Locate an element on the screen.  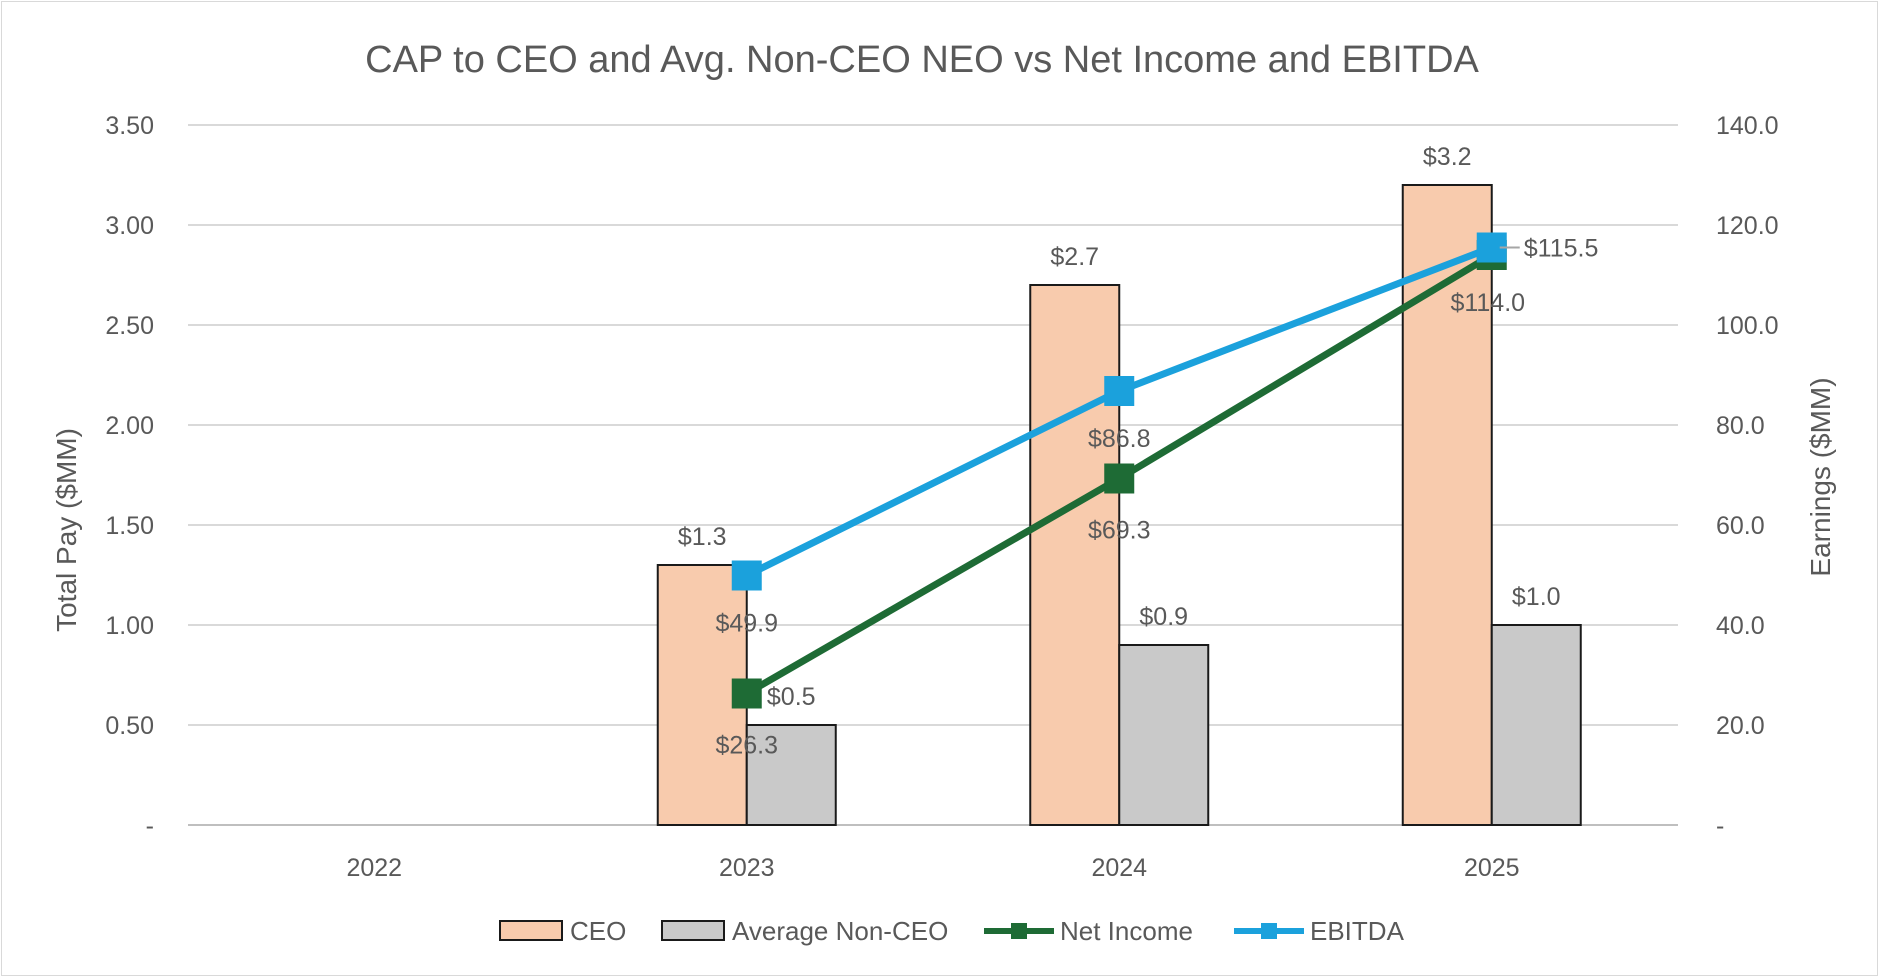
left-axis-title: Total Pay ($MM) is located at coordinates (66, 530).